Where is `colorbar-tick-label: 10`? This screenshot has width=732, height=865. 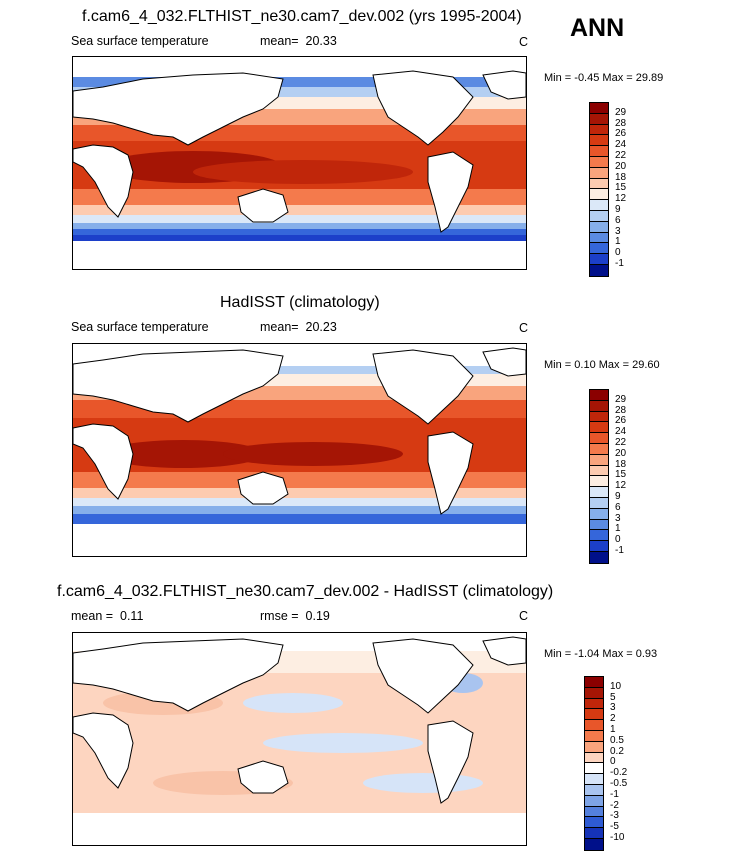 colorbar-tick-label: 10 is located at coordinates (616, 686).